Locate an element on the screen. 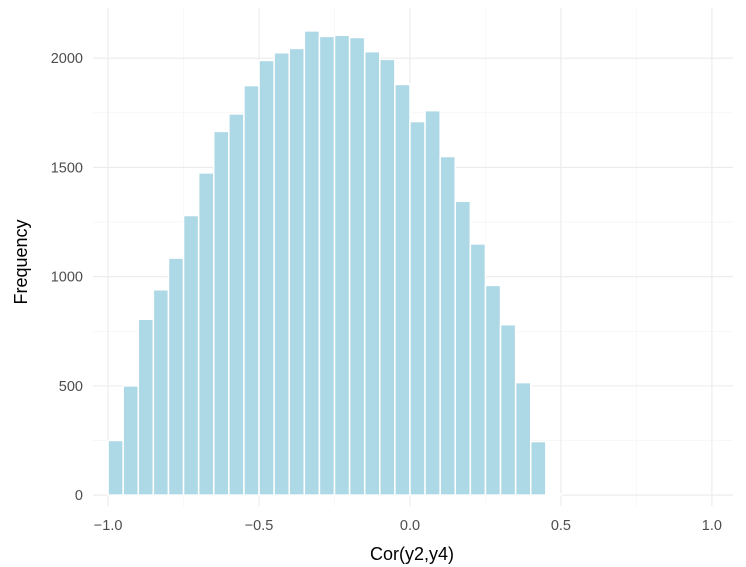 This screenshot has width=746, height=567. x-tick-label: 0.0 is located at coordinates (410, 526).